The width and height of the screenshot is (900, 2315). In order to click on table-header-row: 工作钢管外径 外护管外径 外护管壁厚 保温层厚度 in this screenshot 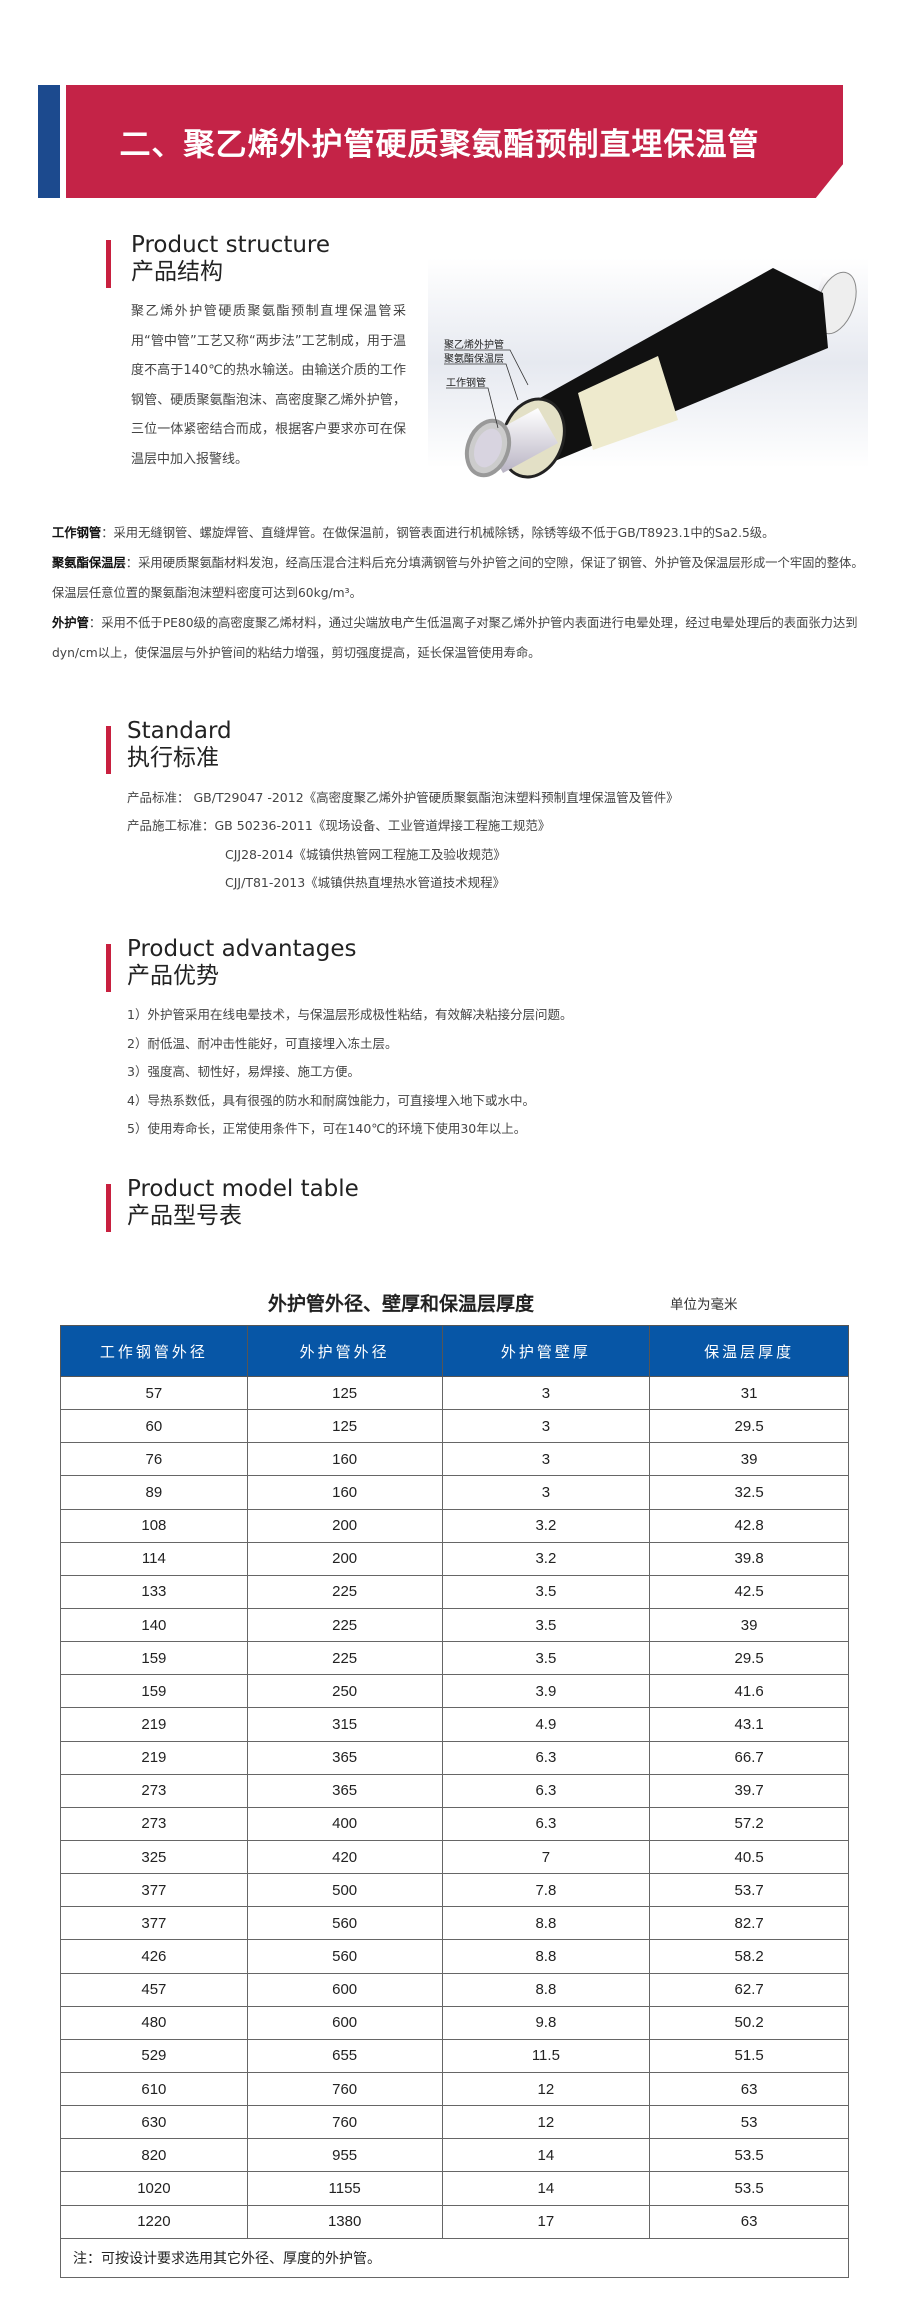, I will do `click(454, 1351)`.